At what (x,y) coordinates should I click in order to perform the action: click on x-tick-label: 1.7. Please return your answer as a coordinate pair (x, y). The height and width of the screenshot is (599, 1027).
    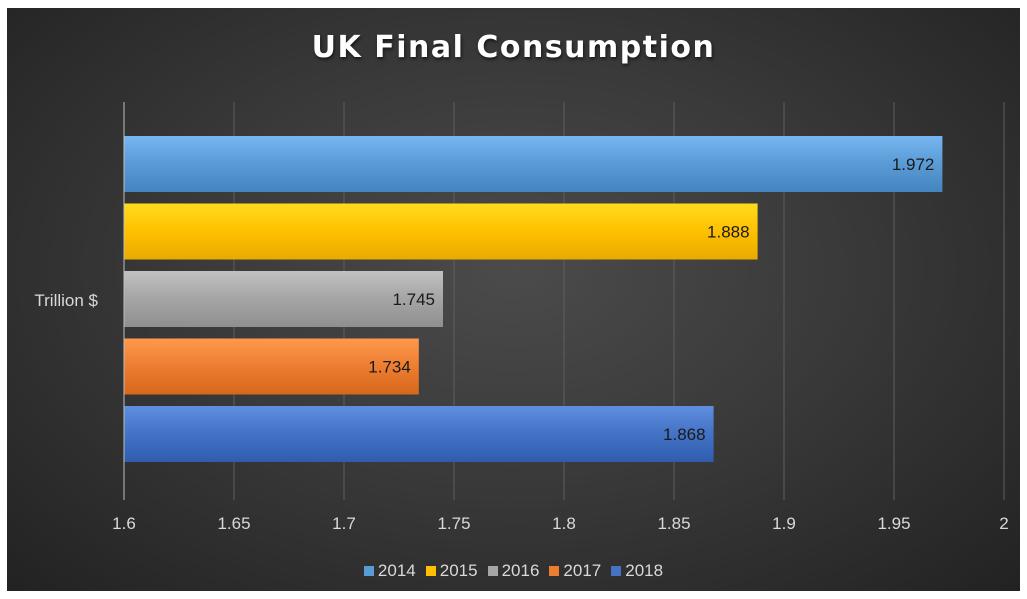
    Looking at the image, I should click on (344, 523).